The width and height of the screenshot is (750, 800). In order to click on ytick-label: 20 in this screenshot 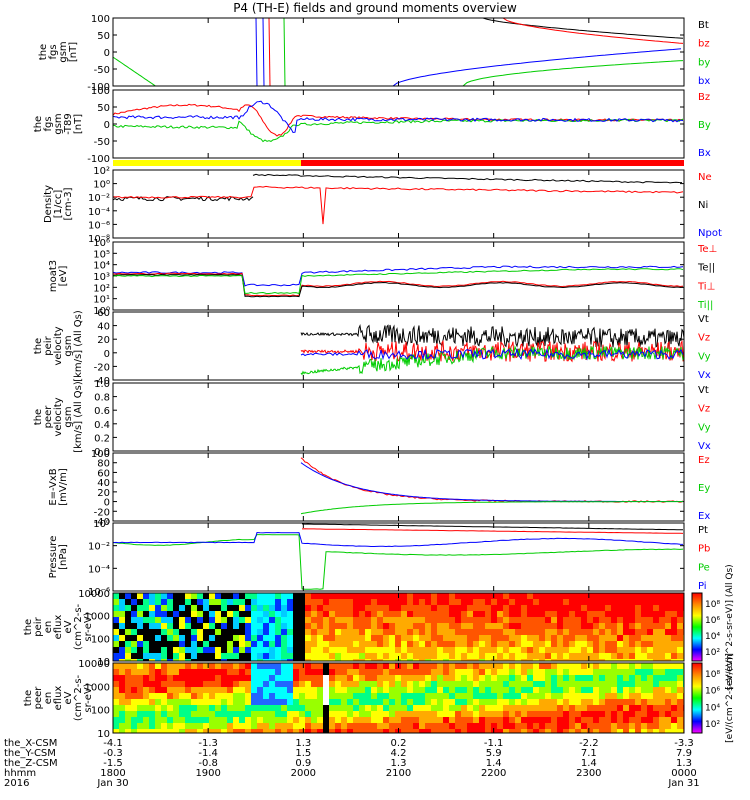, I will do `click(103, 493)`.